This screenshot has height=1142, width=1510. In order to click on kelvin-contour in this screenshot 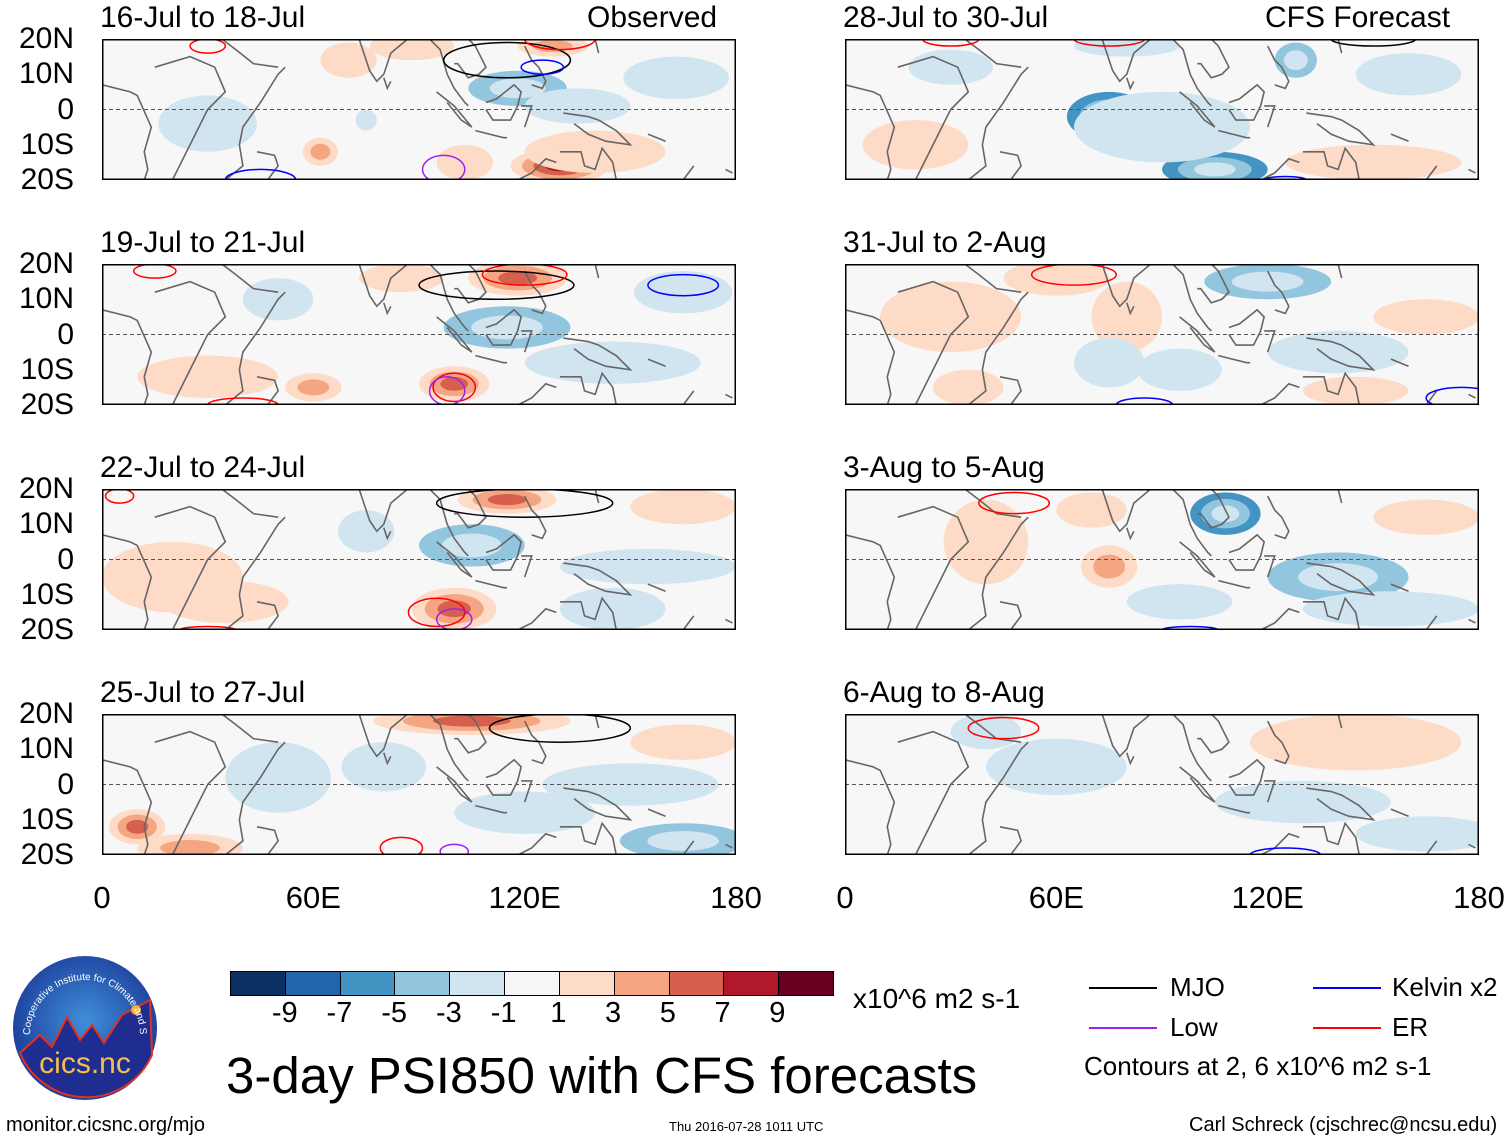, I will do `click(683, 285)`.